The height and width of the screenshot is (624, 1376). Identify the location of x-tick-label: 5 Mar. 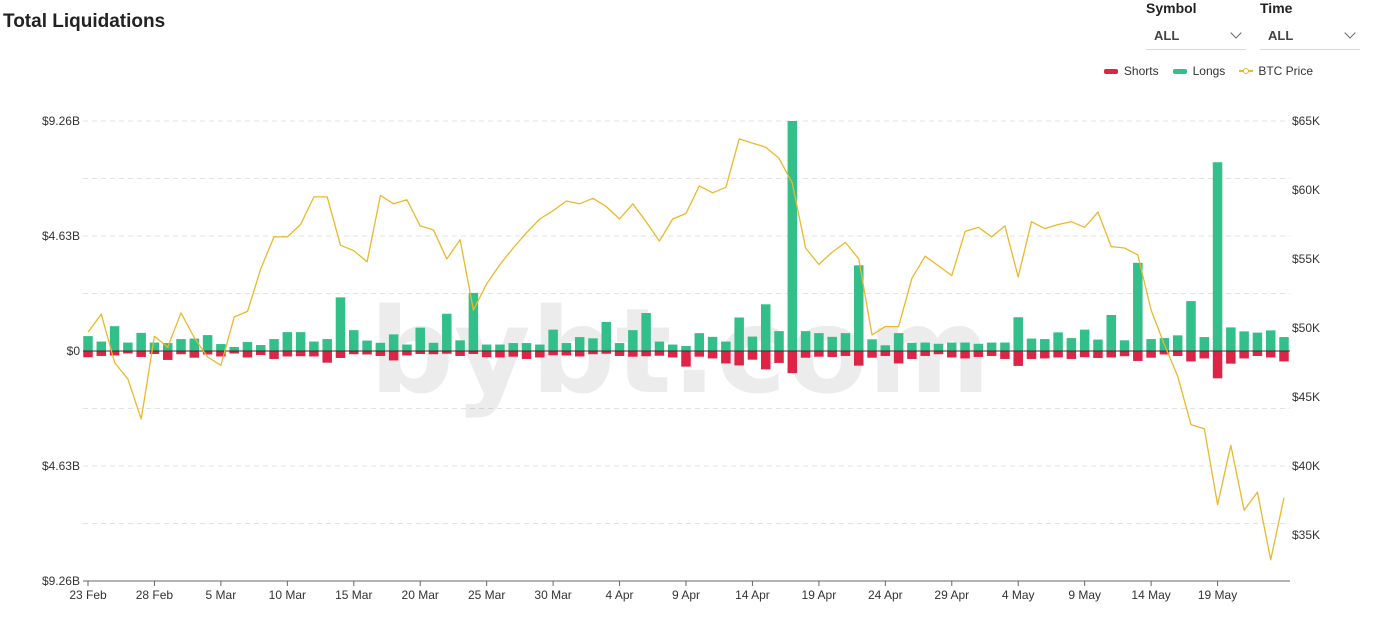
(221, 595).